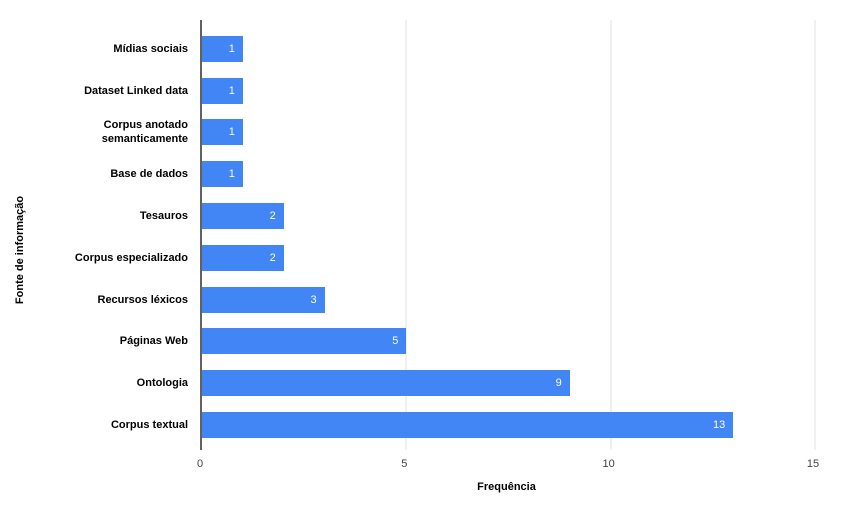 The image size is (850, 508). I want to click on category-label-text: Ontologia, so click(162, 383).